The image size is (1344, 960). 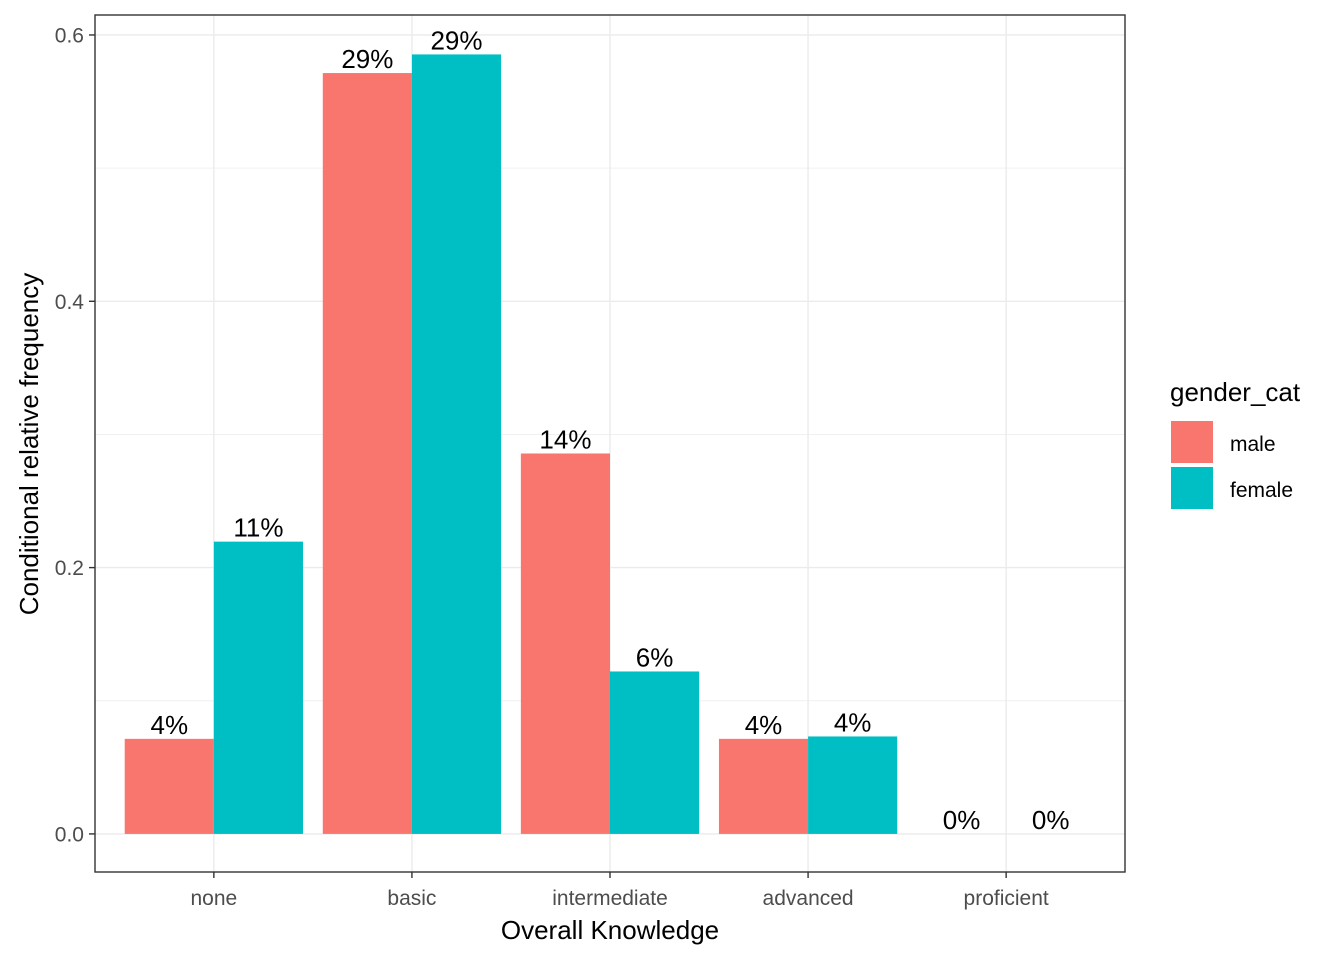 I want to click on bar-female-basic, so click(x=456, y=444).